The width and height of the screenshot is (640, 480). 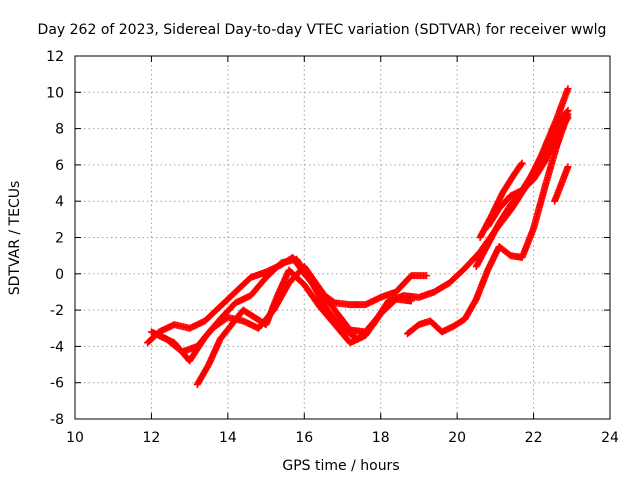 I want to click on x-tick-label: 24, so click(x=610, y=438).